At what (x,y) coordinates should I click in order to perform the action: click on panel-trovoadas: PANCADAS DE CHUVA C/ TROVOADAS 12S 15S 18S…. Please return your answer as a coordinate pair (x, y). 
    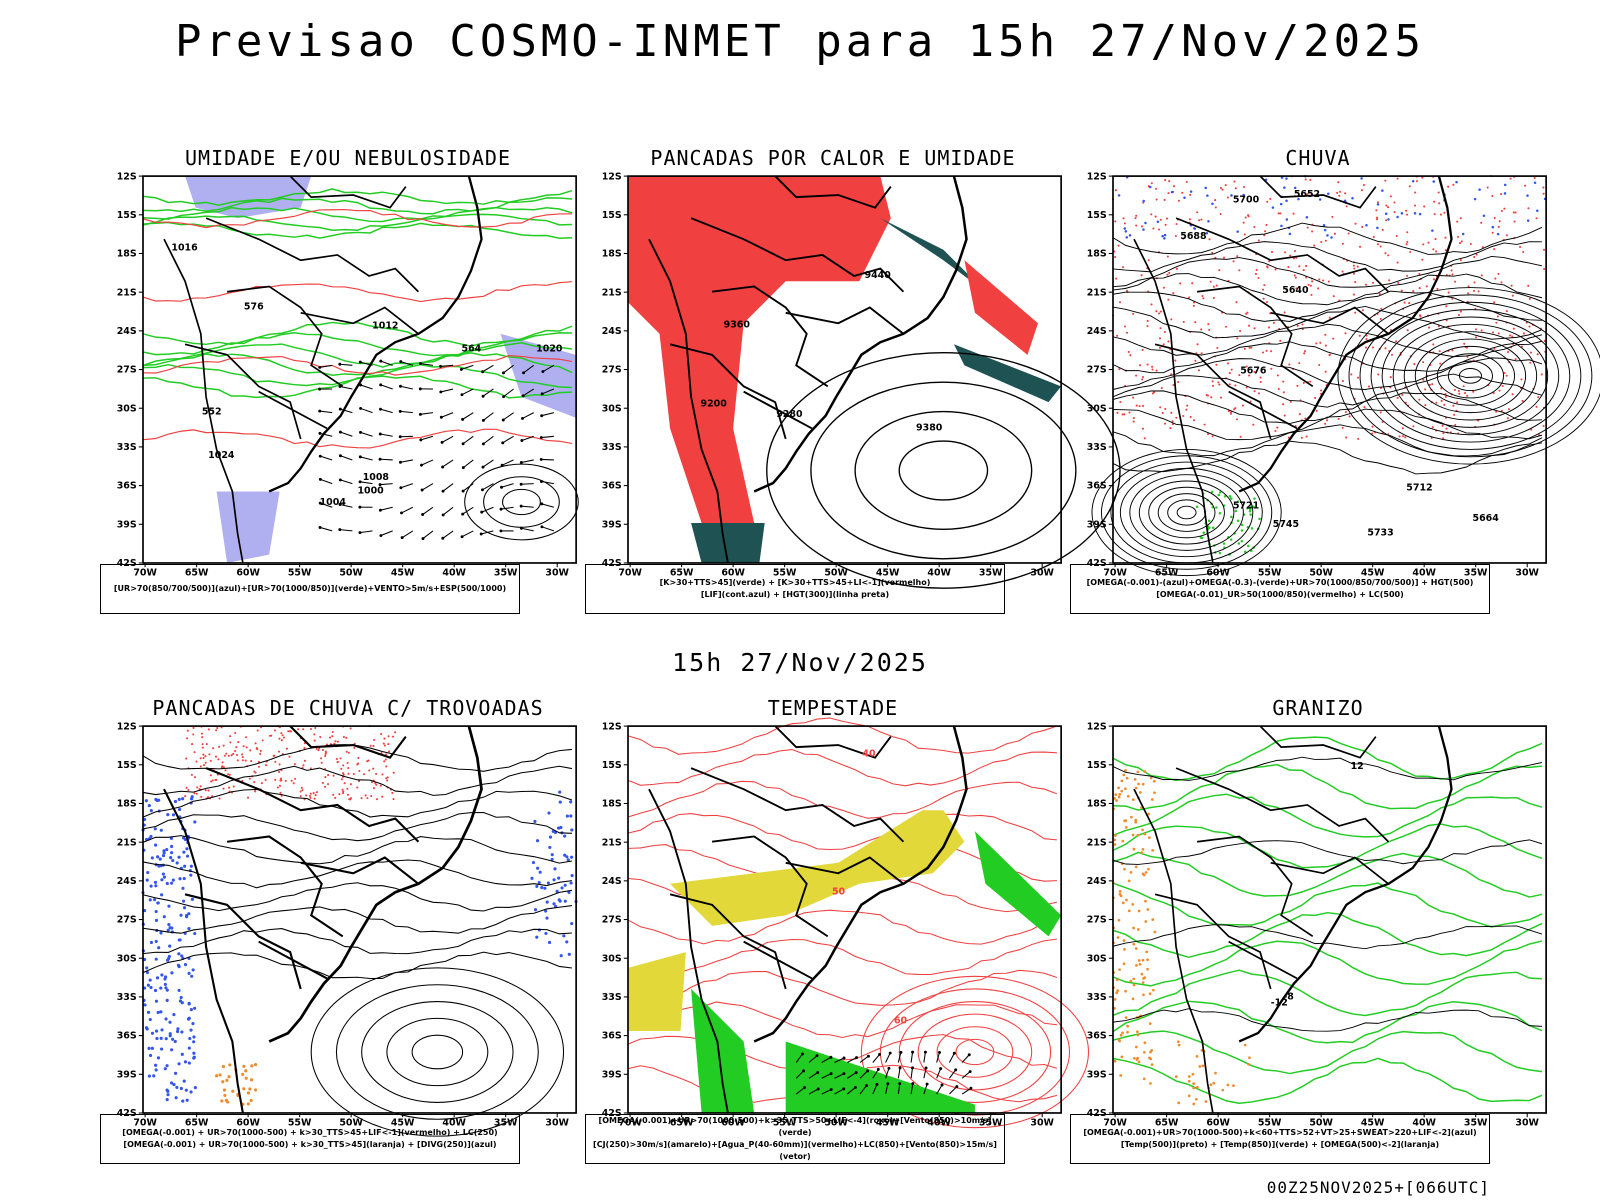
    Looking at the image, I should click on (348, 931).